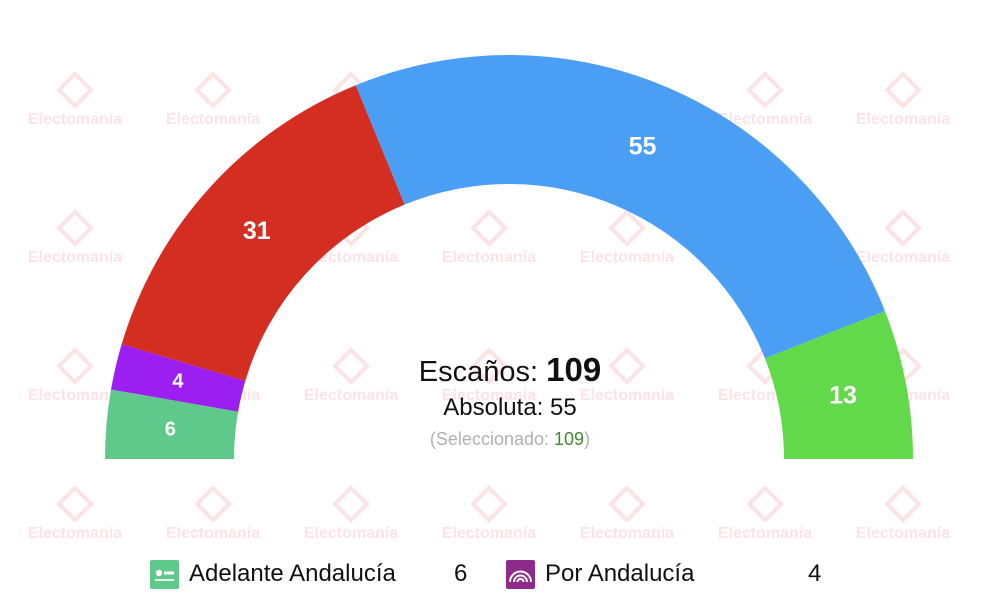  I want to click on segment-seat-label: 55, so click(643, 146).